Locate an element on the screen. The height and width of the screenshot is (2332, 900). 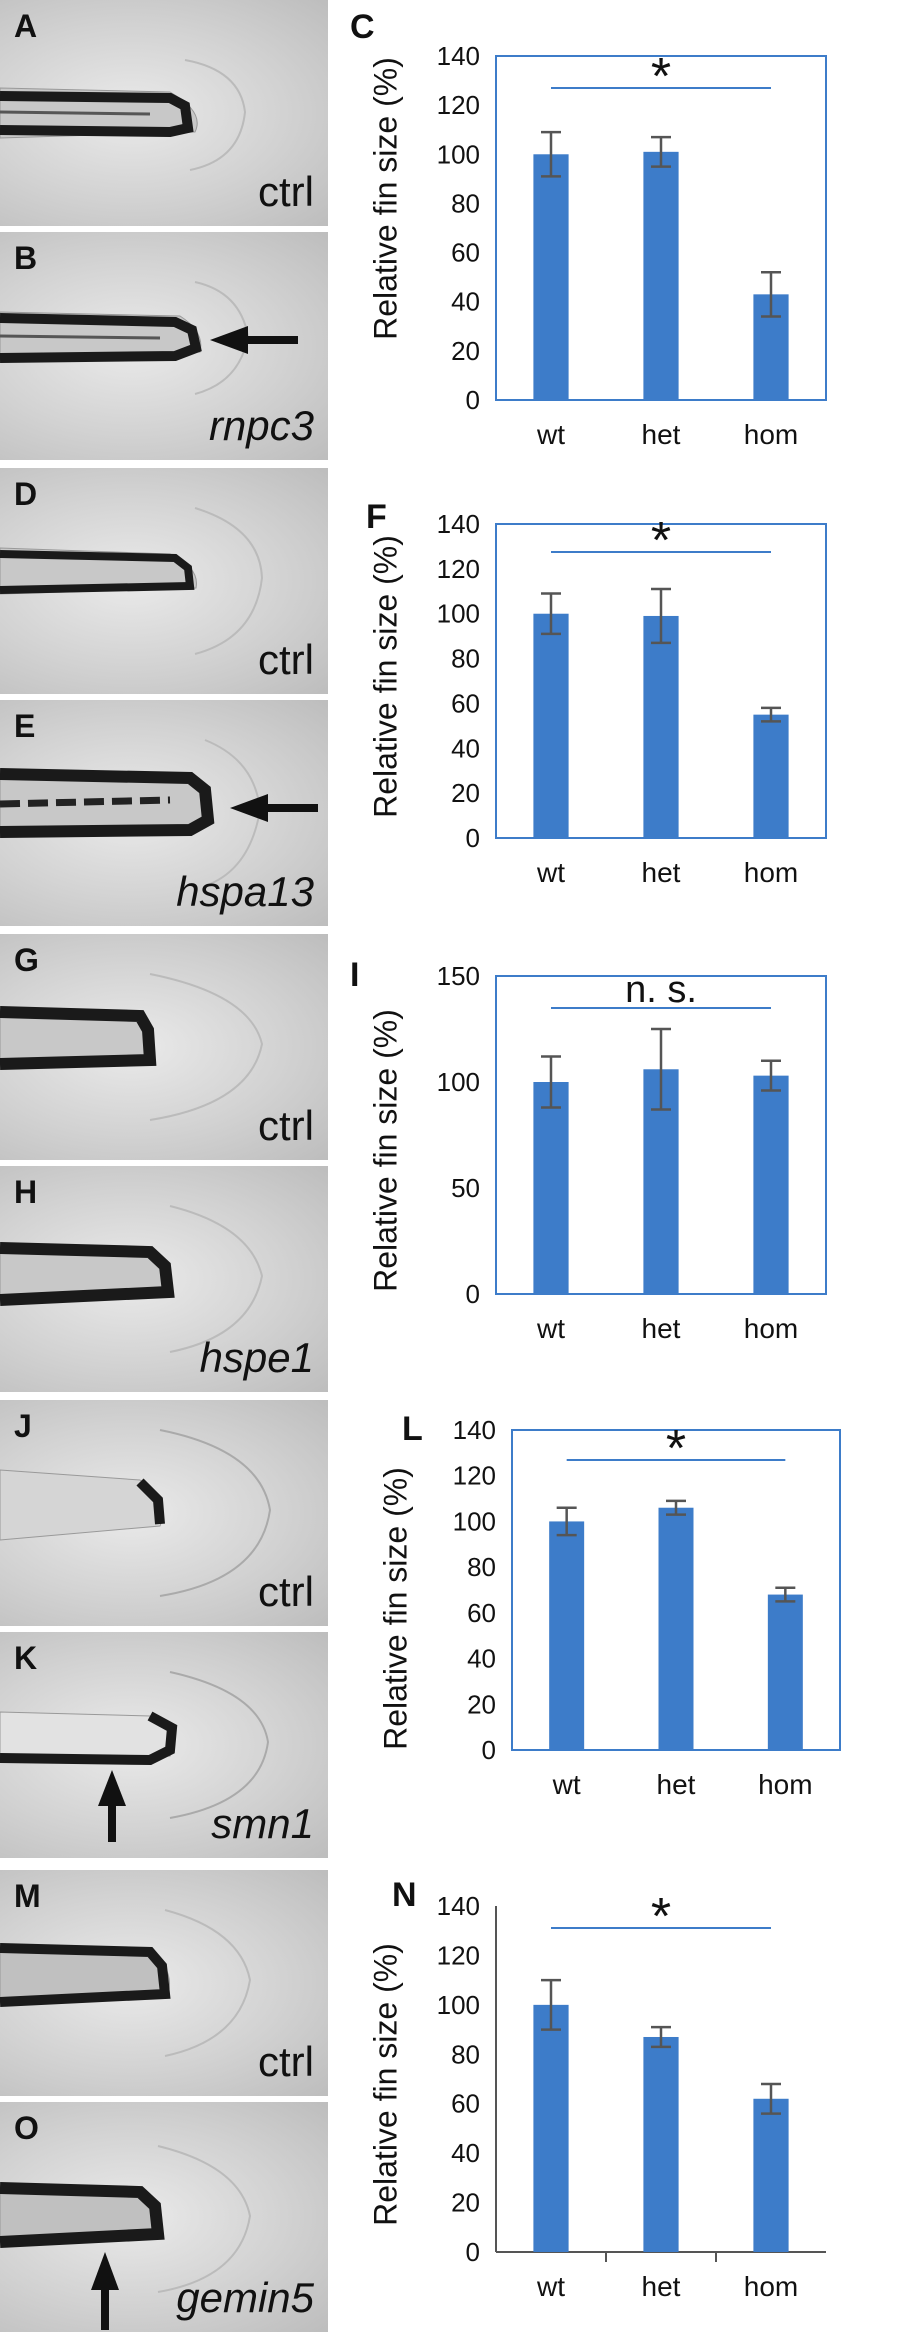
panel-caption: hspa13 is located at coordinates (245, 891).